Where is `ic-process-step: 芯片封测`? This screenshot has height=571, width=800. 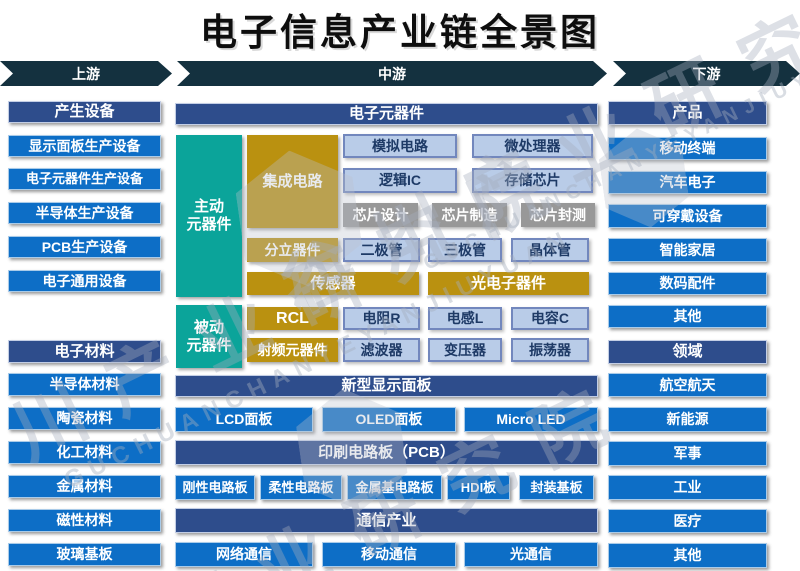
ic-process-step: 芯片封测 is located at coordinates (558, 215).